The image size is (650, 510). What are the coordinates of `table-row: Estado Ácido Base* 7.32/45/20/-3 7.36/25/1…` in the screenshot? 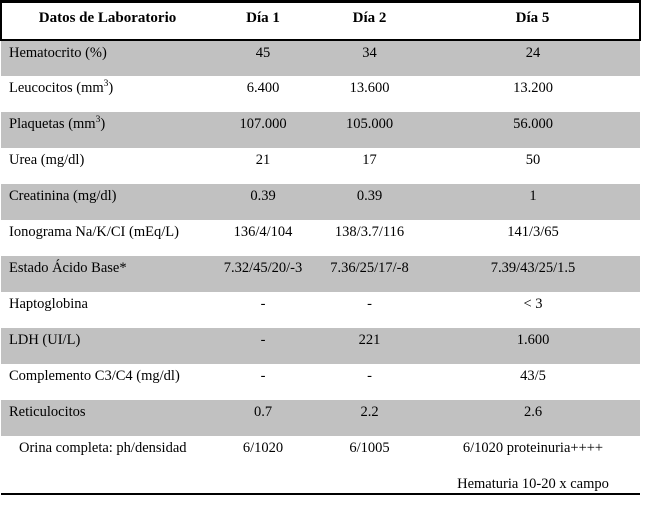 It's located at (320, 273).